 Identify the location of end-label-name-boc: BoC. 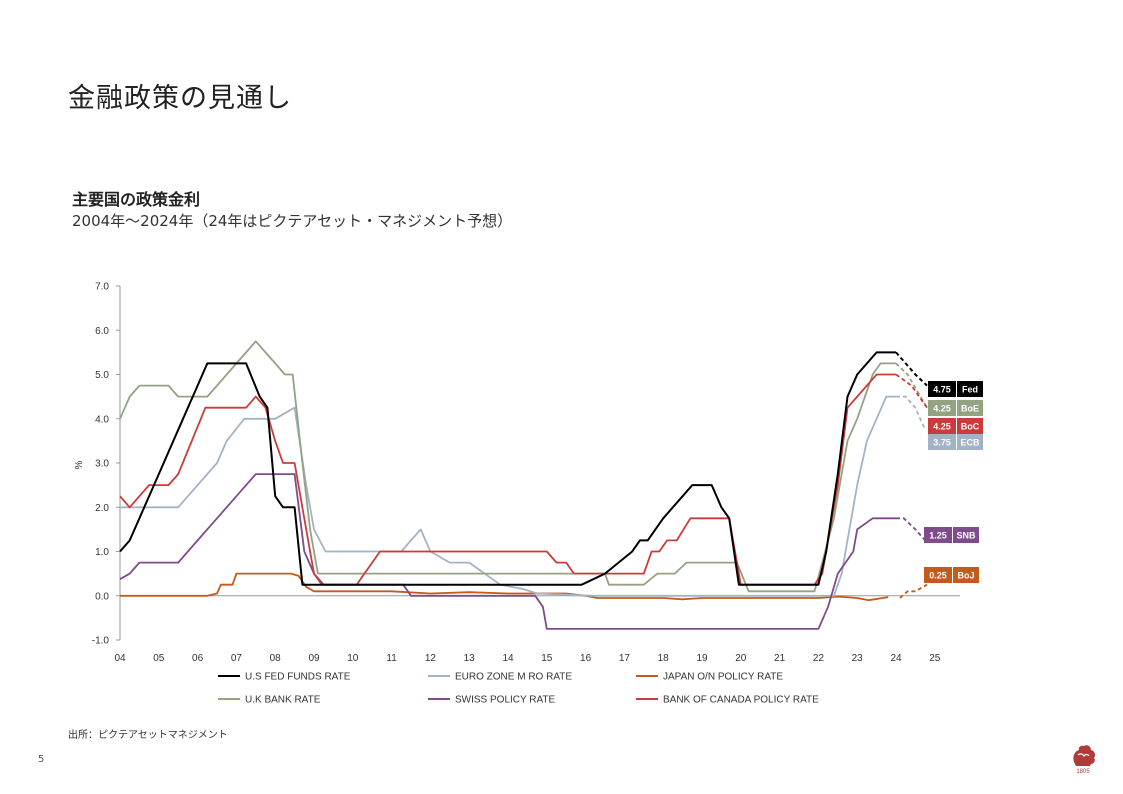
(970, 427).